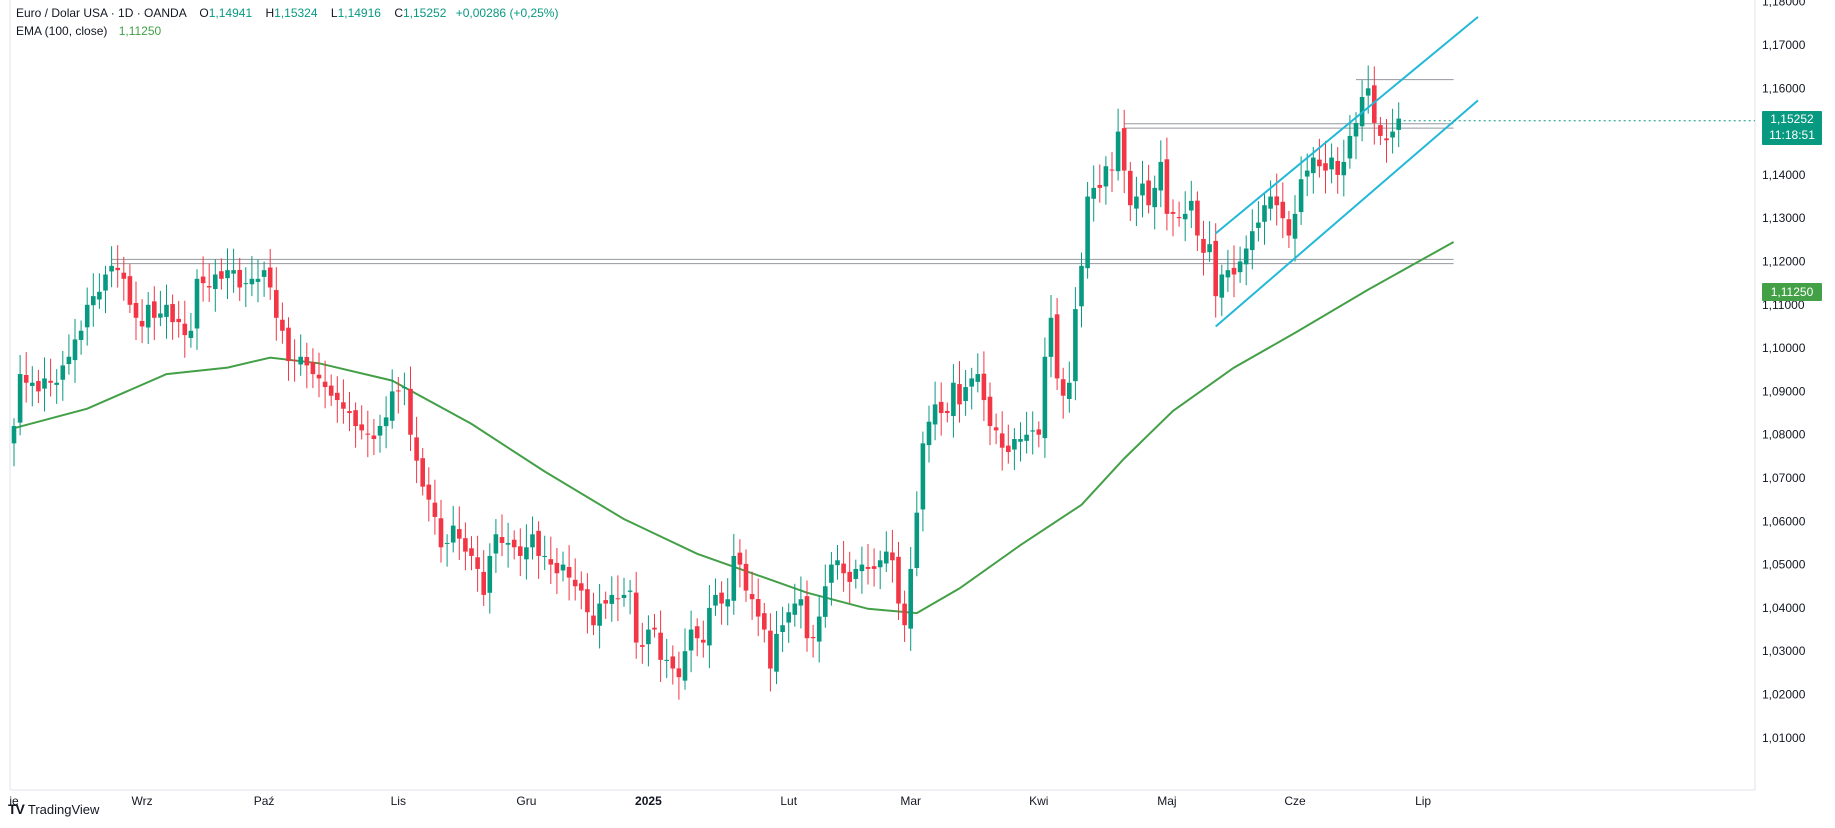 This screenshot has width=1835, height=828. What do you see at coordinates (648, 801) in the screenshot?
I see `x-tick-label: 2025` at bounding box center [648, 801].